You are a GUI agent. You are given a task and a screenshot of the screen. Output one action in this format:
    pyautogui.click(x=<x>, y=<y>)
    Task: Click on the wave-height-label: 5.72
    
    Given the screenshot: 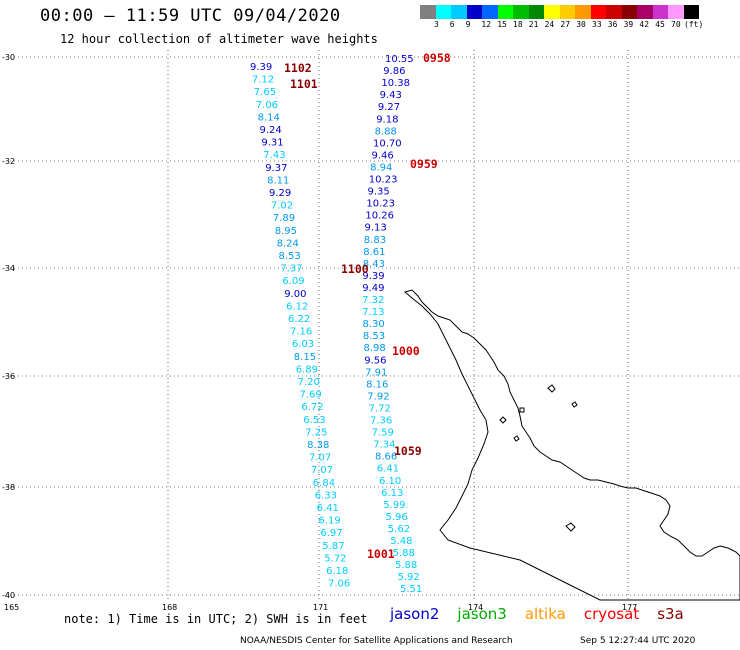 What is the action you would take?
    pyautogui.click(x=335, y=558)
    